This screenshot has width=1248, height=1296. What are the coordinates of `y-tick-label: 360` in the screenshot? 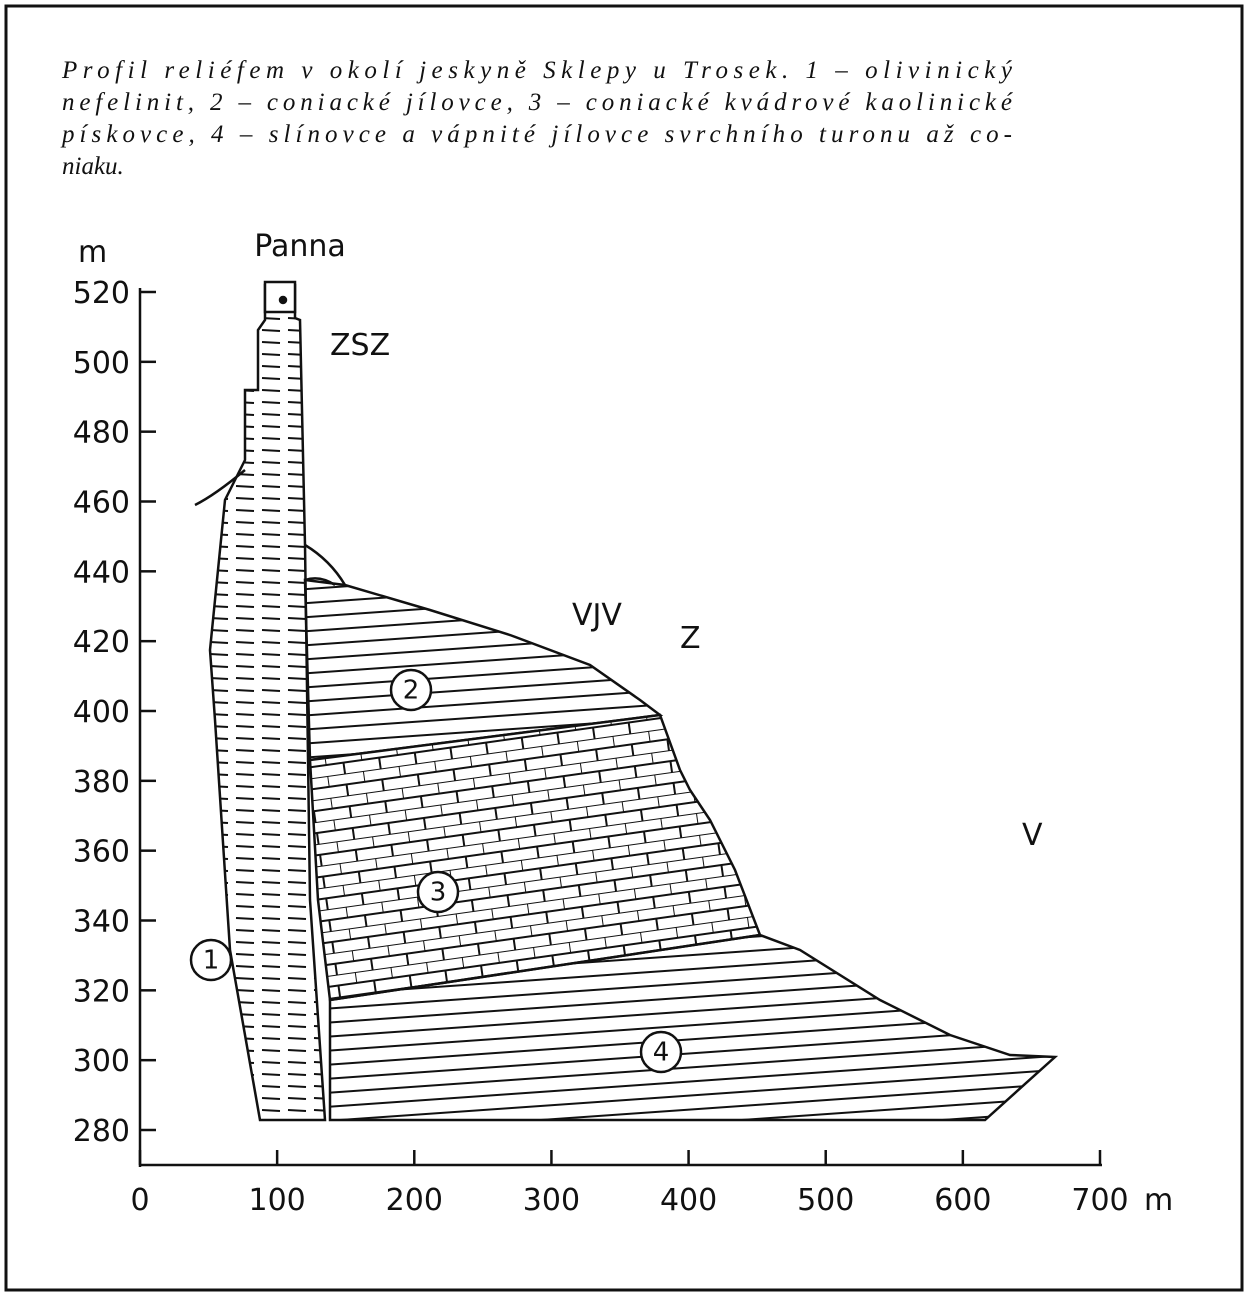 It's located at (101, 852).